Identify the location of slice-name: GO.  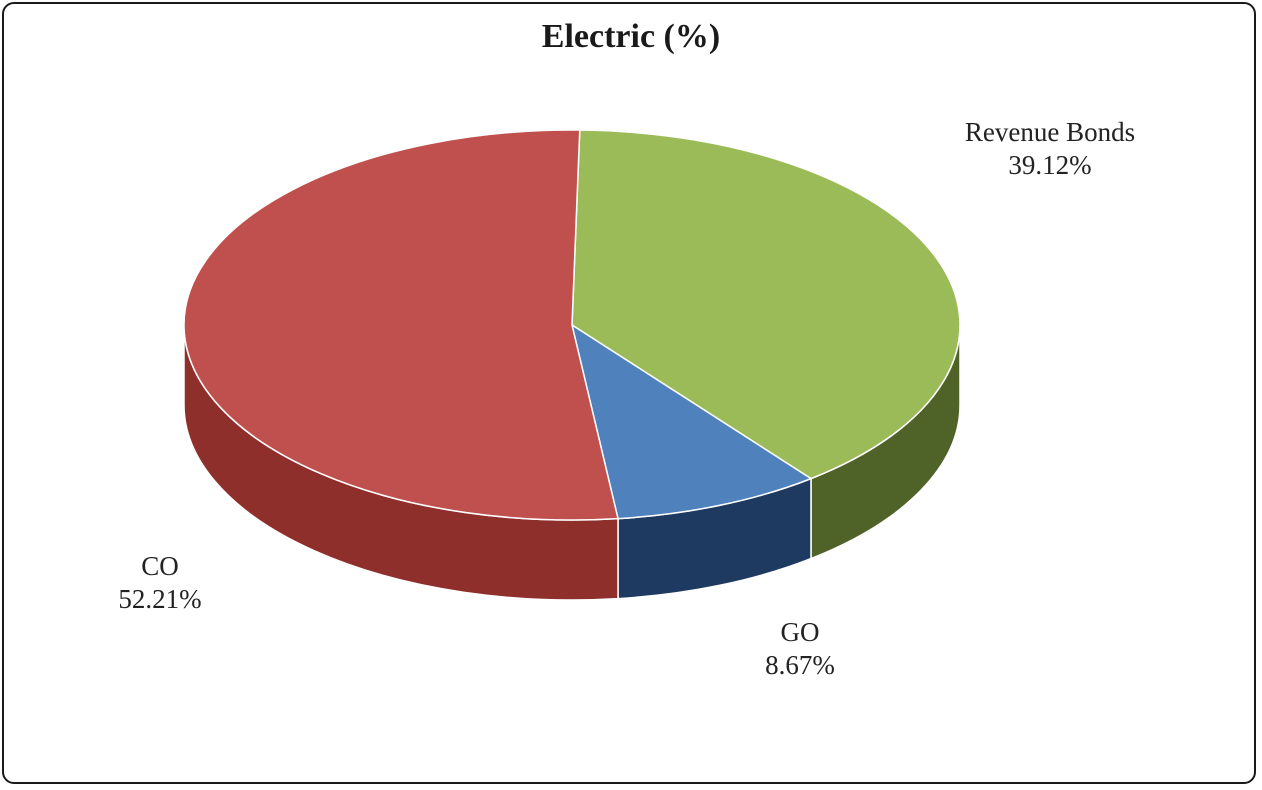
(800, 632).